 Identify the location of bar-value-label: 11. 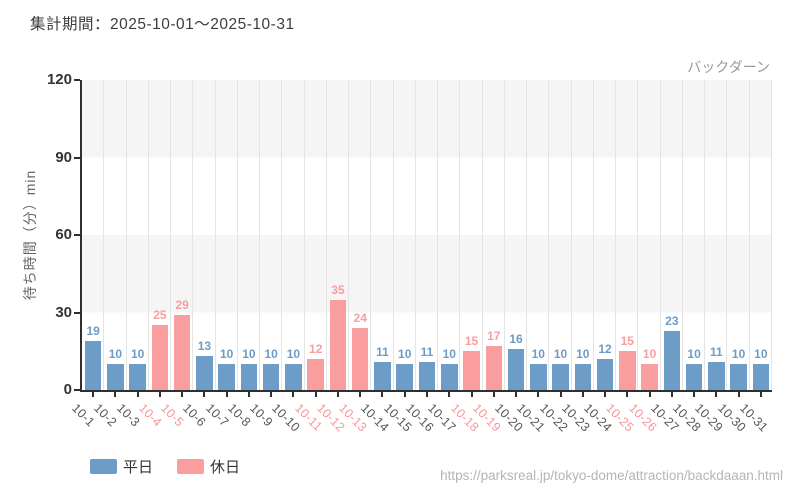
(427, 351).